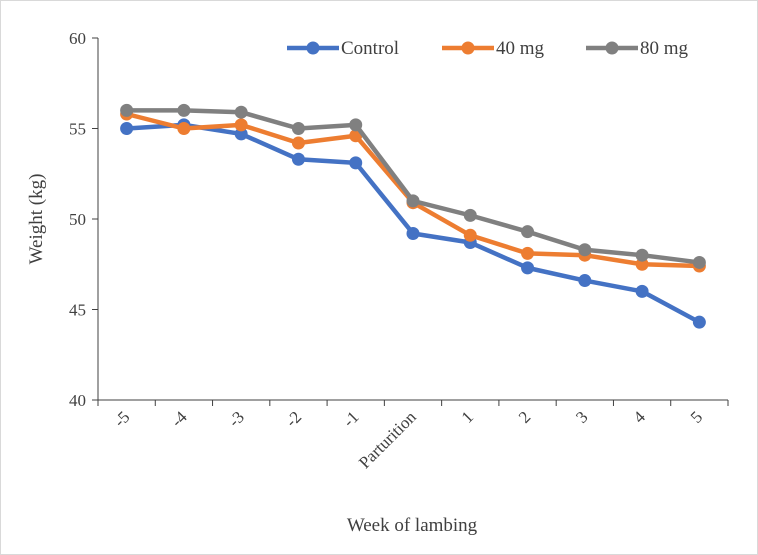 This screenshot has width=758, height=555. Describe the element at coordinates (77, 38) in the screenshot. I see `y-tick-label: 60` at that location.